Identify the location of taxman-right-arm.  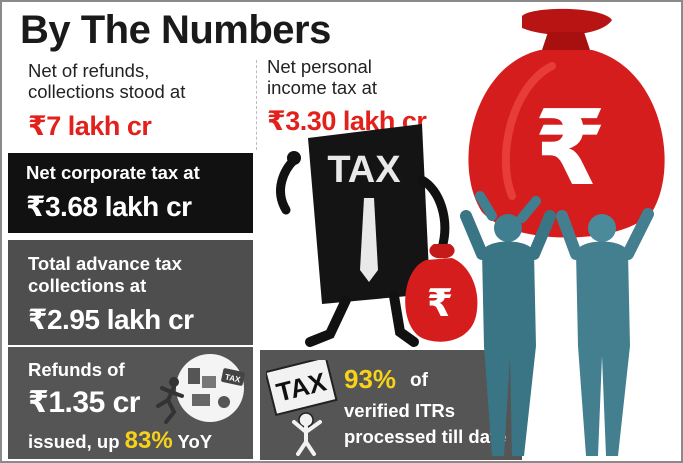
(433, 214).